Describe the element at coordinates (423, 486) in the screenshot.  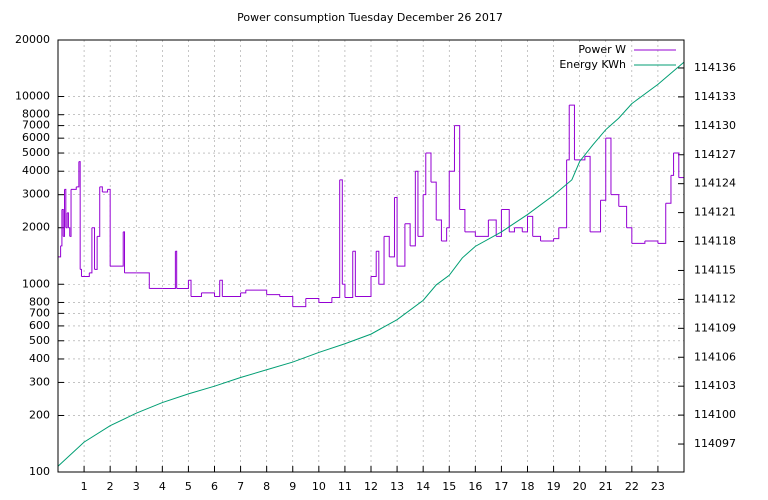
I see `x-tick-label: 14` at that location.